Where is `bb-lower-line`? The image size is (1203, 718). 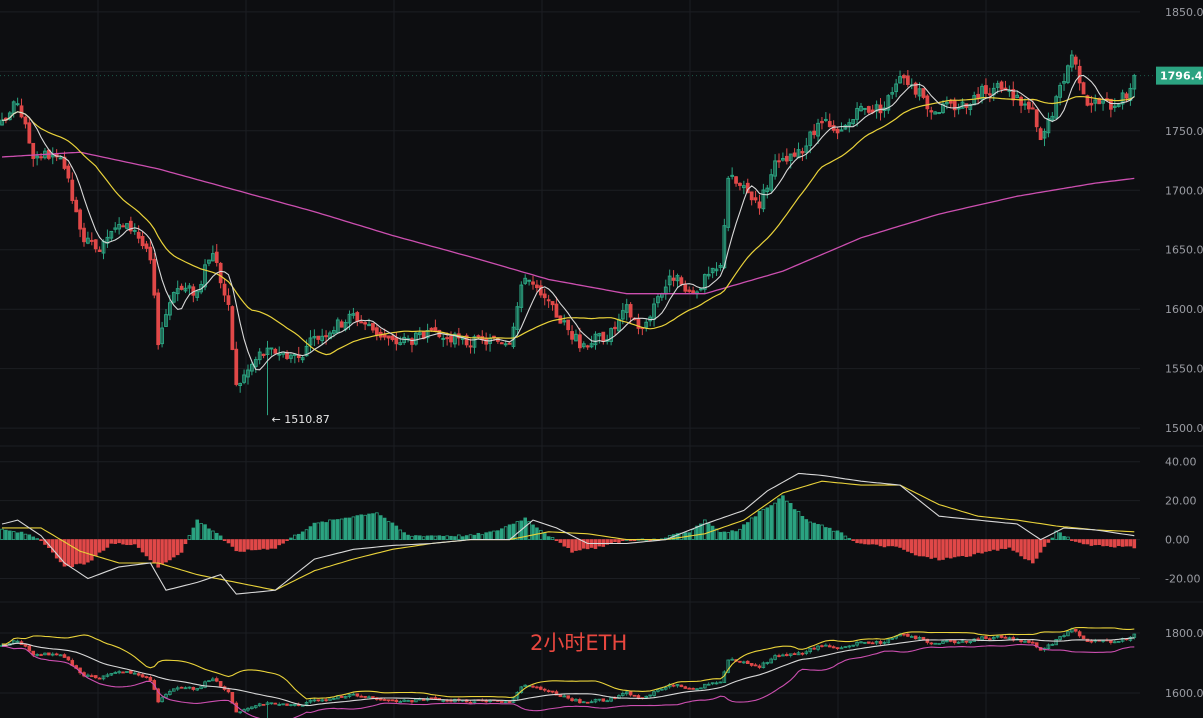
bb-lower-line is located at coordinates (568, 681).